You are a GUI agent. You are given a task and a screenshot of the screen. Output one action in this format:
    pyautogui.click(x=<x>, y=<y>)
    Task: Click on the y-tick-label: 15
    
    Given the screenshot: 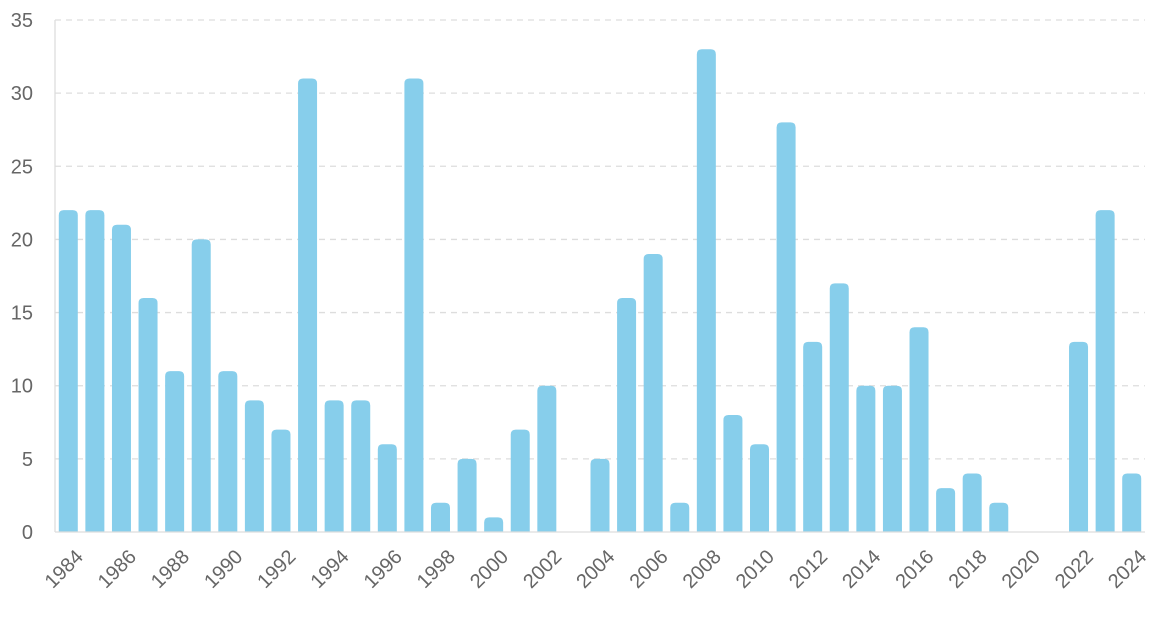 What is the action you would take?
    pyautogui.click(x=22, y=314)
    